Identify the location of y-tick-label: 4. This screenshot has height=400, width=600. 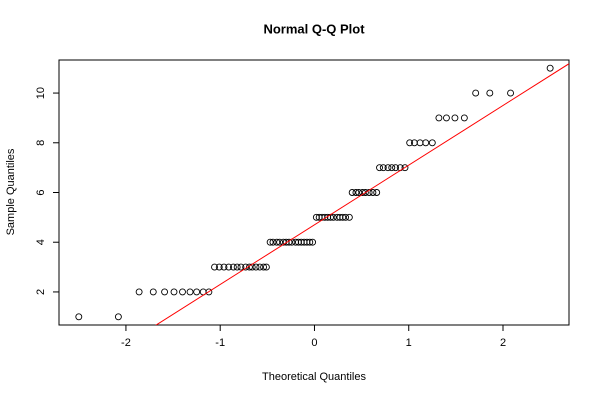
(41, 242).